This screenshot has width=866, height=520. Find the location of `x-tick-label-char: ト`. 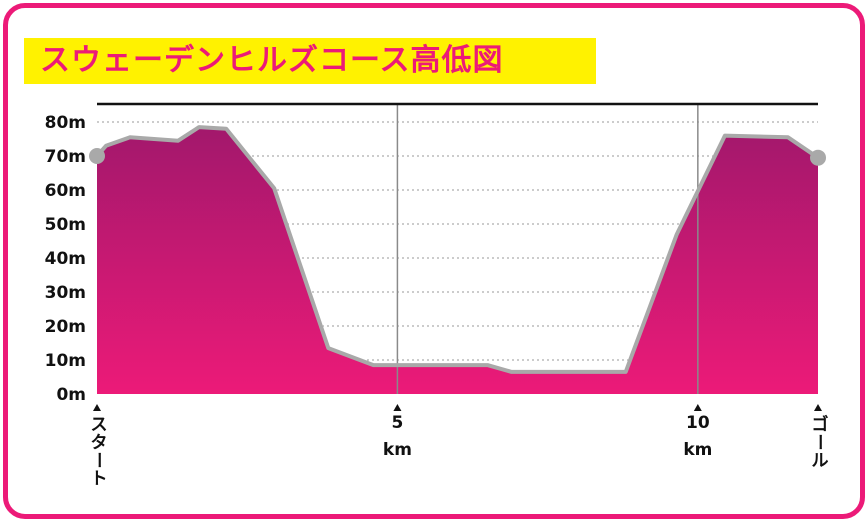

x-tick-label-char: ト is located at coordinates (99, 479).